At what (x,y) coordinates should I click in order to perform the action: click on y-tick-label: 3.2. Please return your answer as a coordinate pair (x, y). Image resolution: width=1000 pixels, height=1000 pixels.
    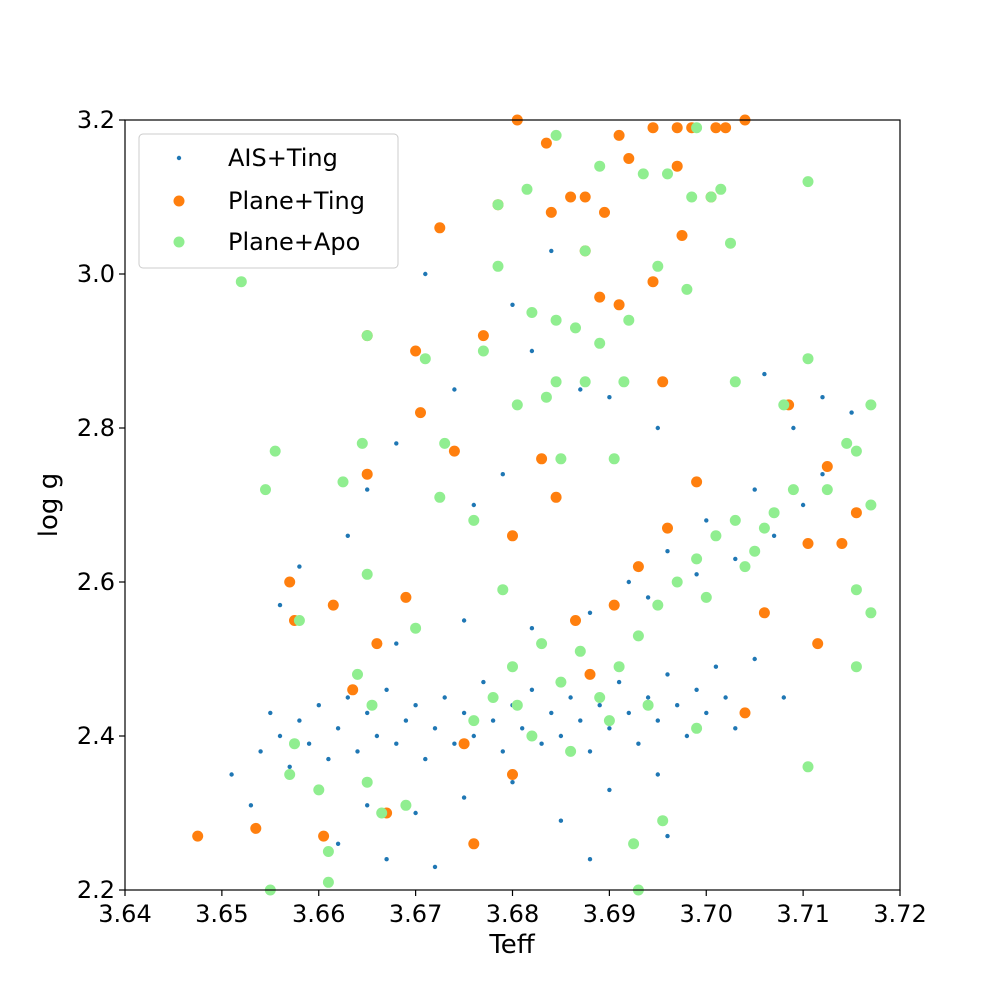
    Looking at the image, I should click on (96, 120).